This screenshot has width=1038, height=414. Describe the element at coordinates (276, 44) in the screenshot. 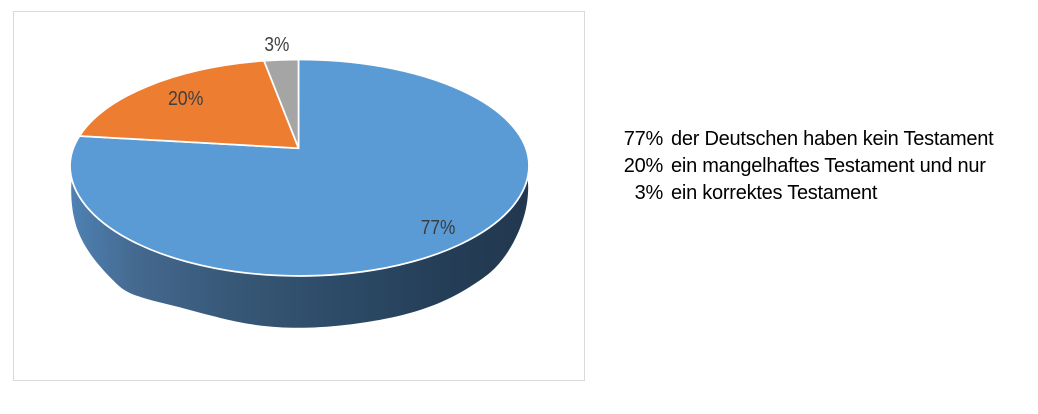

I see `svg-text: 3%` at that location.